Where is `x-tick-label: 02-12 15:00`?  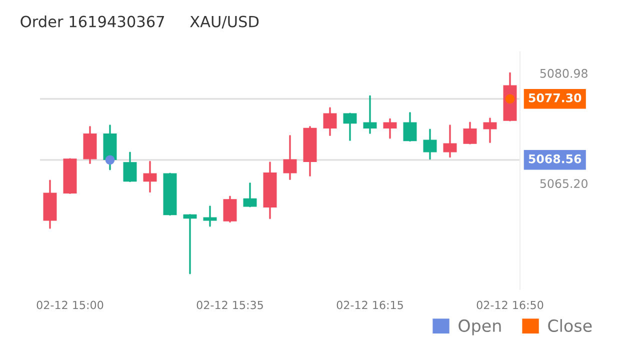 x-tick-label: 02-12 15:00 is located at coordinates (70, 305).